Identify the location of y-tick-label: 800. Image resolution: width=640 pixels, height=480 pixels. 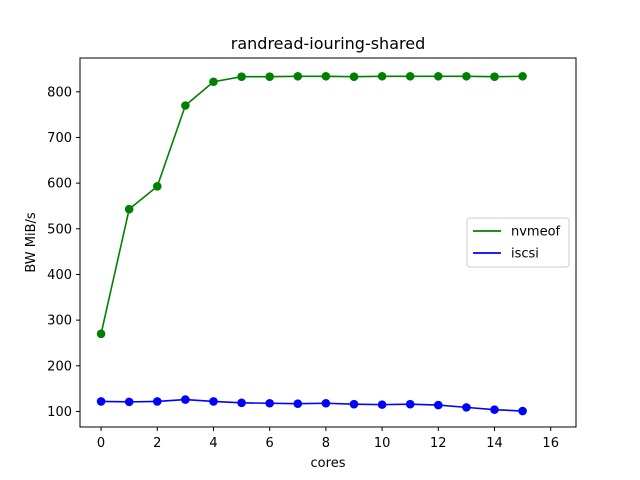
(59, 92).